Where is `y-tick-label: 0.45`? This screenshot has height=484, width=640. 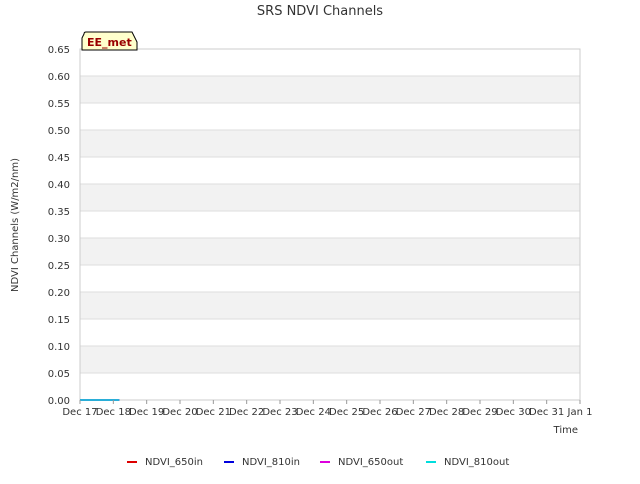
y-tick-label: 0.45 is located at coordinates (59, 158).